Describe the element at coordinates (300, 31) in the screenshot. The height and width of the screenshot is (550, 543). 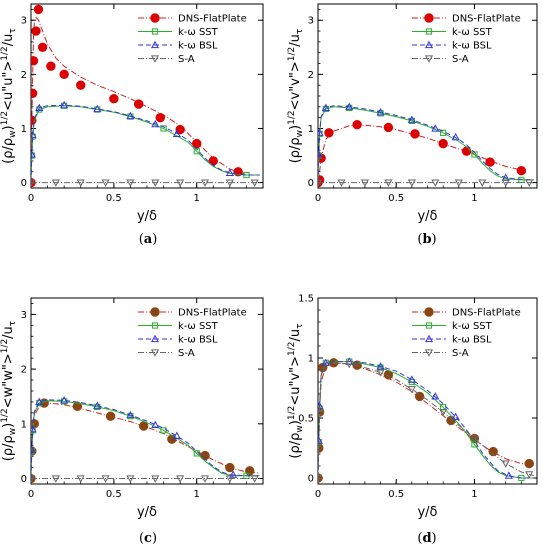
I see `y-axis-label-part: τ` at that location.